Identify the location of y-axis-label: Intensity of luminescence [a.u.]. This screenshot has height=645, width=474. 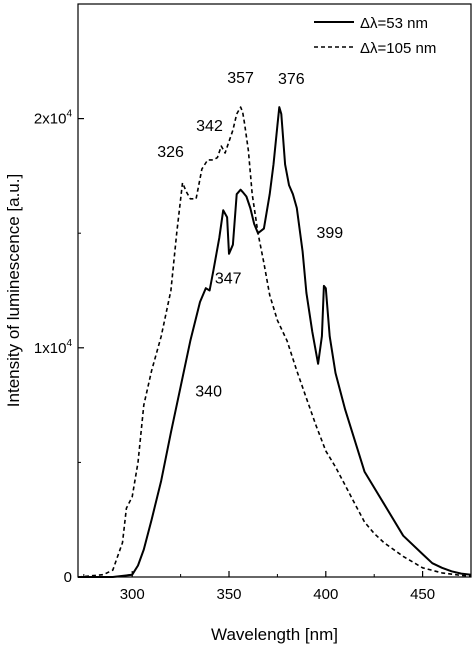
(13, 290).